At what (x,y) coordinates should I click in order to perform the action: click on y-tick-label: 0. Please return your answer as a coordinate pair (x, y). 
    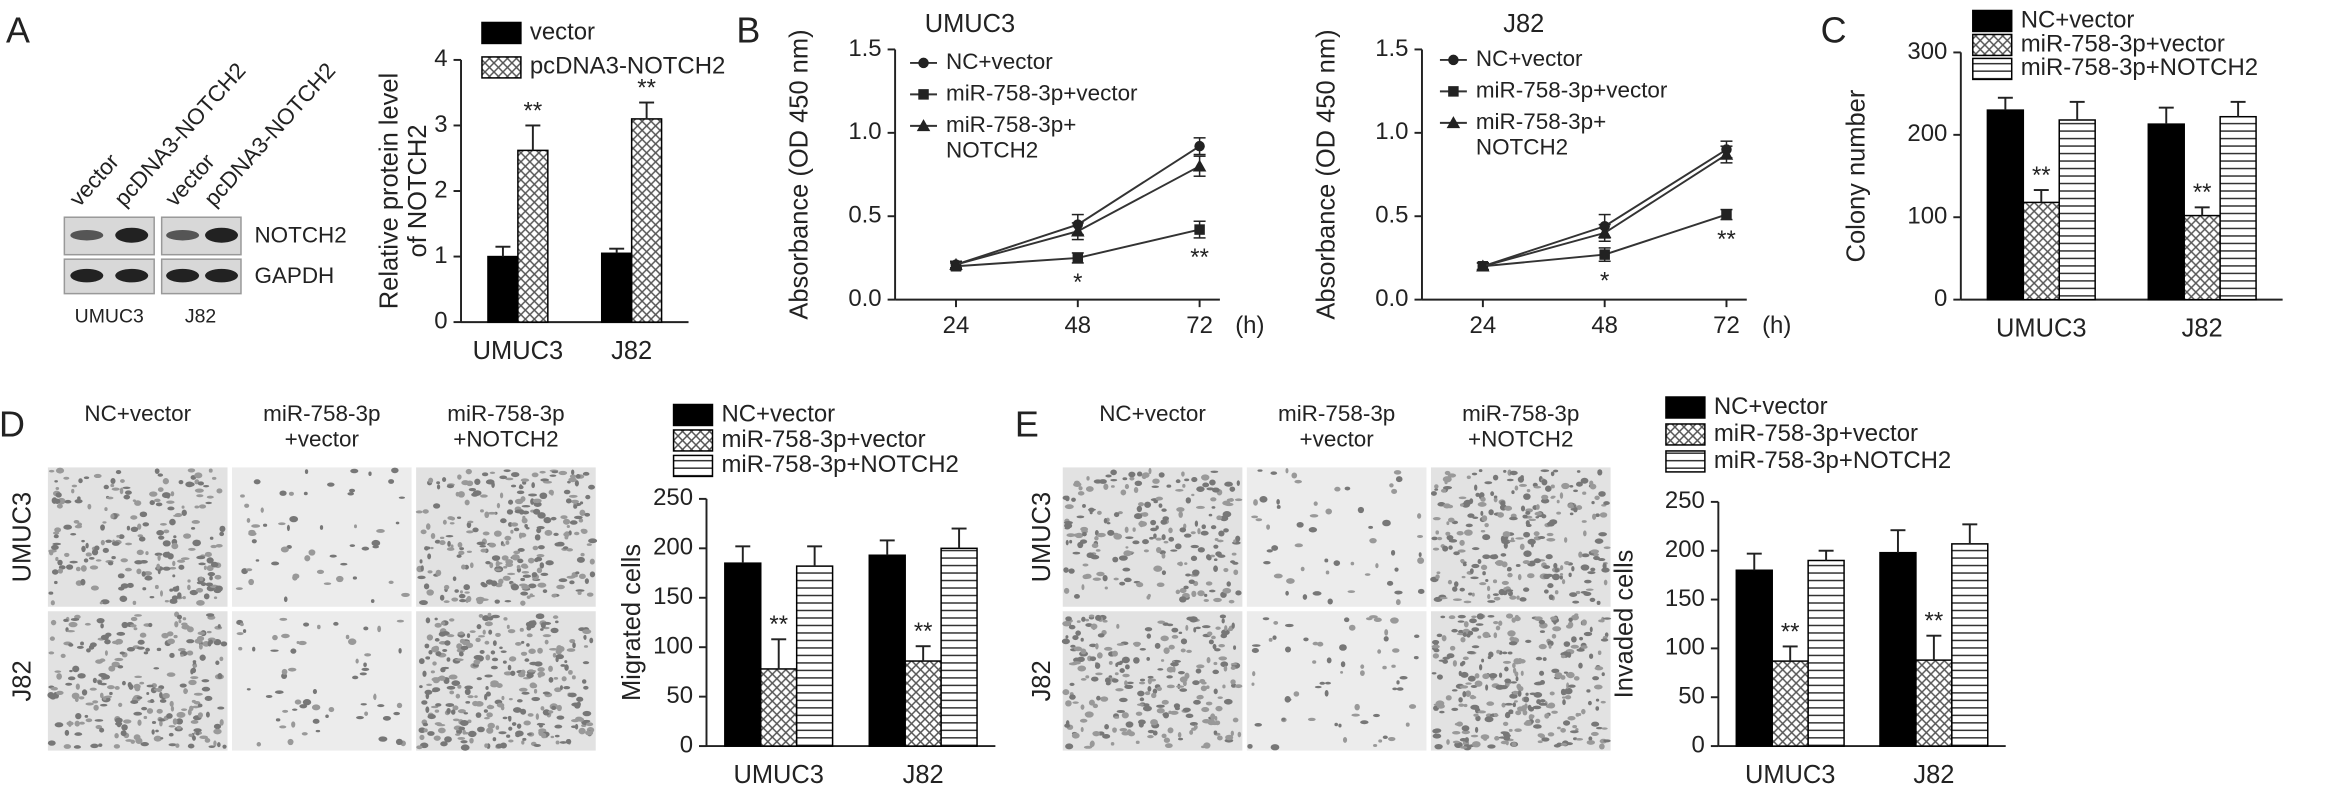
    Looking at the image, I should click on (1698, 744).